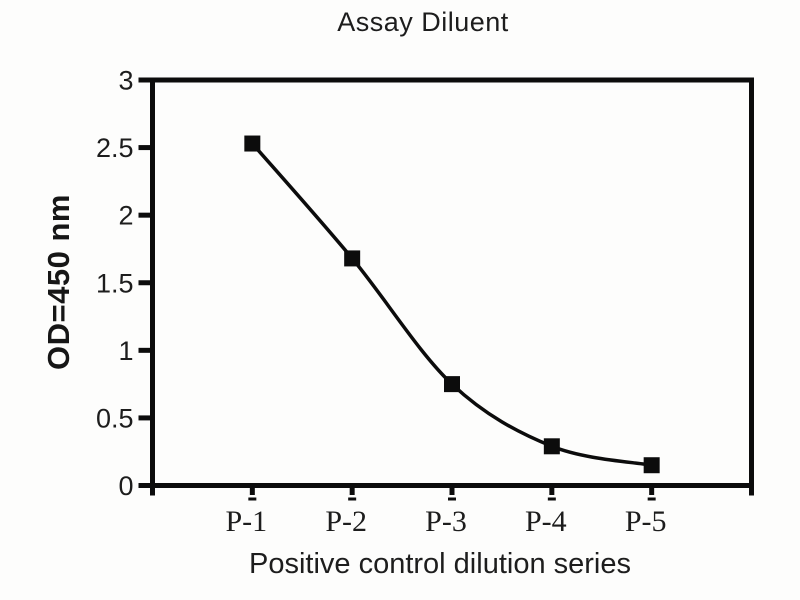 The width and height of the screenshot is (800, 600). What do you see at coordinates (125, 81) in the screenshot?
I see `y-tick-label: 3` at bounding box center [125, 81].